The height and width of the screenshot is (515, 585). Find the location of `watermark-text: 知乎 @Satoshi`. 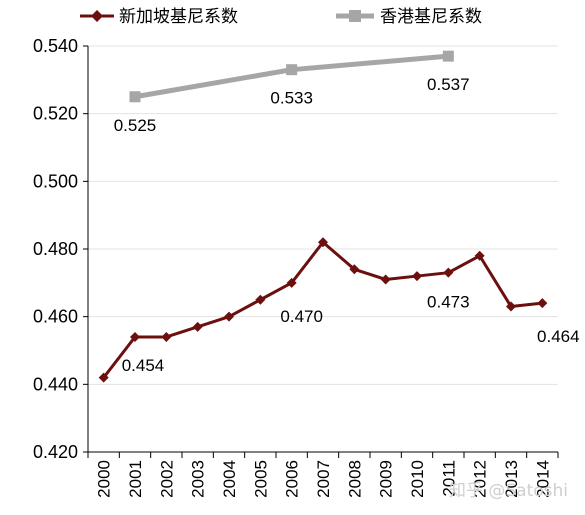

watermark-text: 知乎 @Satoshi is located at coordinates (508, 491).